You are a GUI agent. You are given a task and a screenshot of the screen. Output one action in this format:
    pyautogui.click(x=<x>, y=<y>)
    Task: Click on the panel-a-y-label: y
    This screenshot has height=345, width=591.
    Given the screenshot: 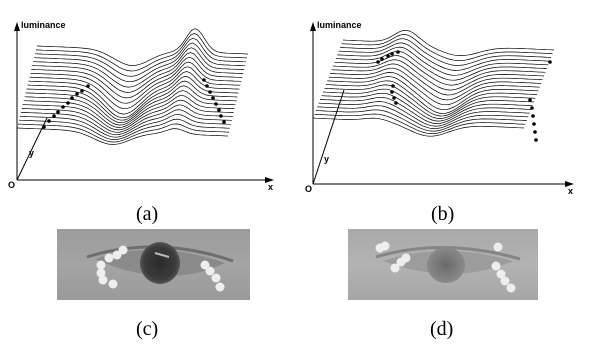 What is the action you would take?
    pyautogui.click(x=31, y=153)
    